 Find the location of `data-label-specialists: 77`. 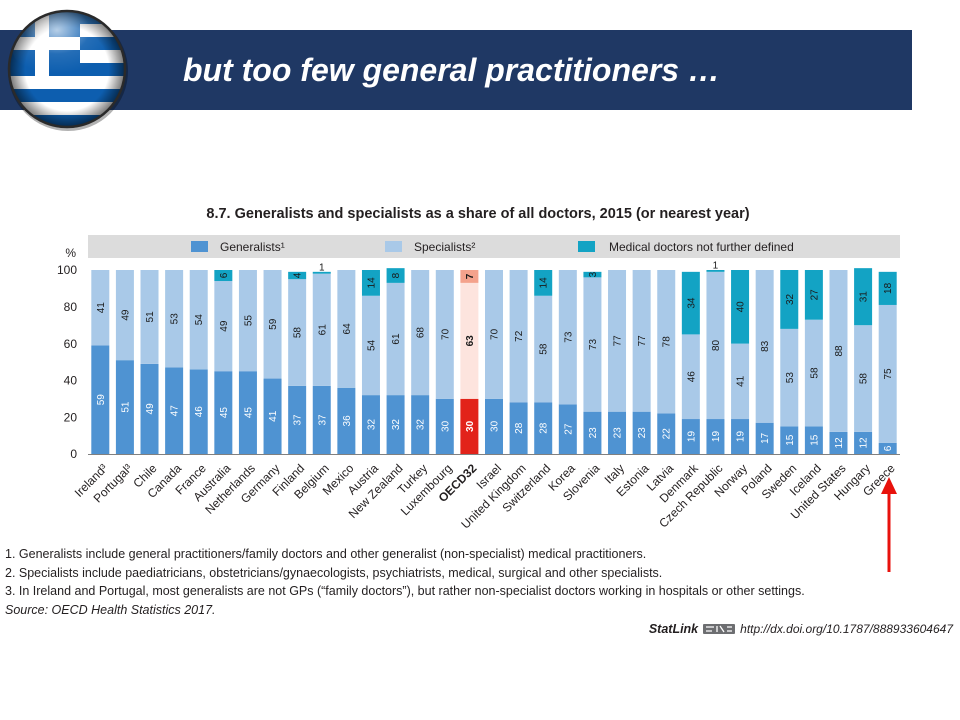

data-label-specialists: 77 is located at coordinates (618, 341).